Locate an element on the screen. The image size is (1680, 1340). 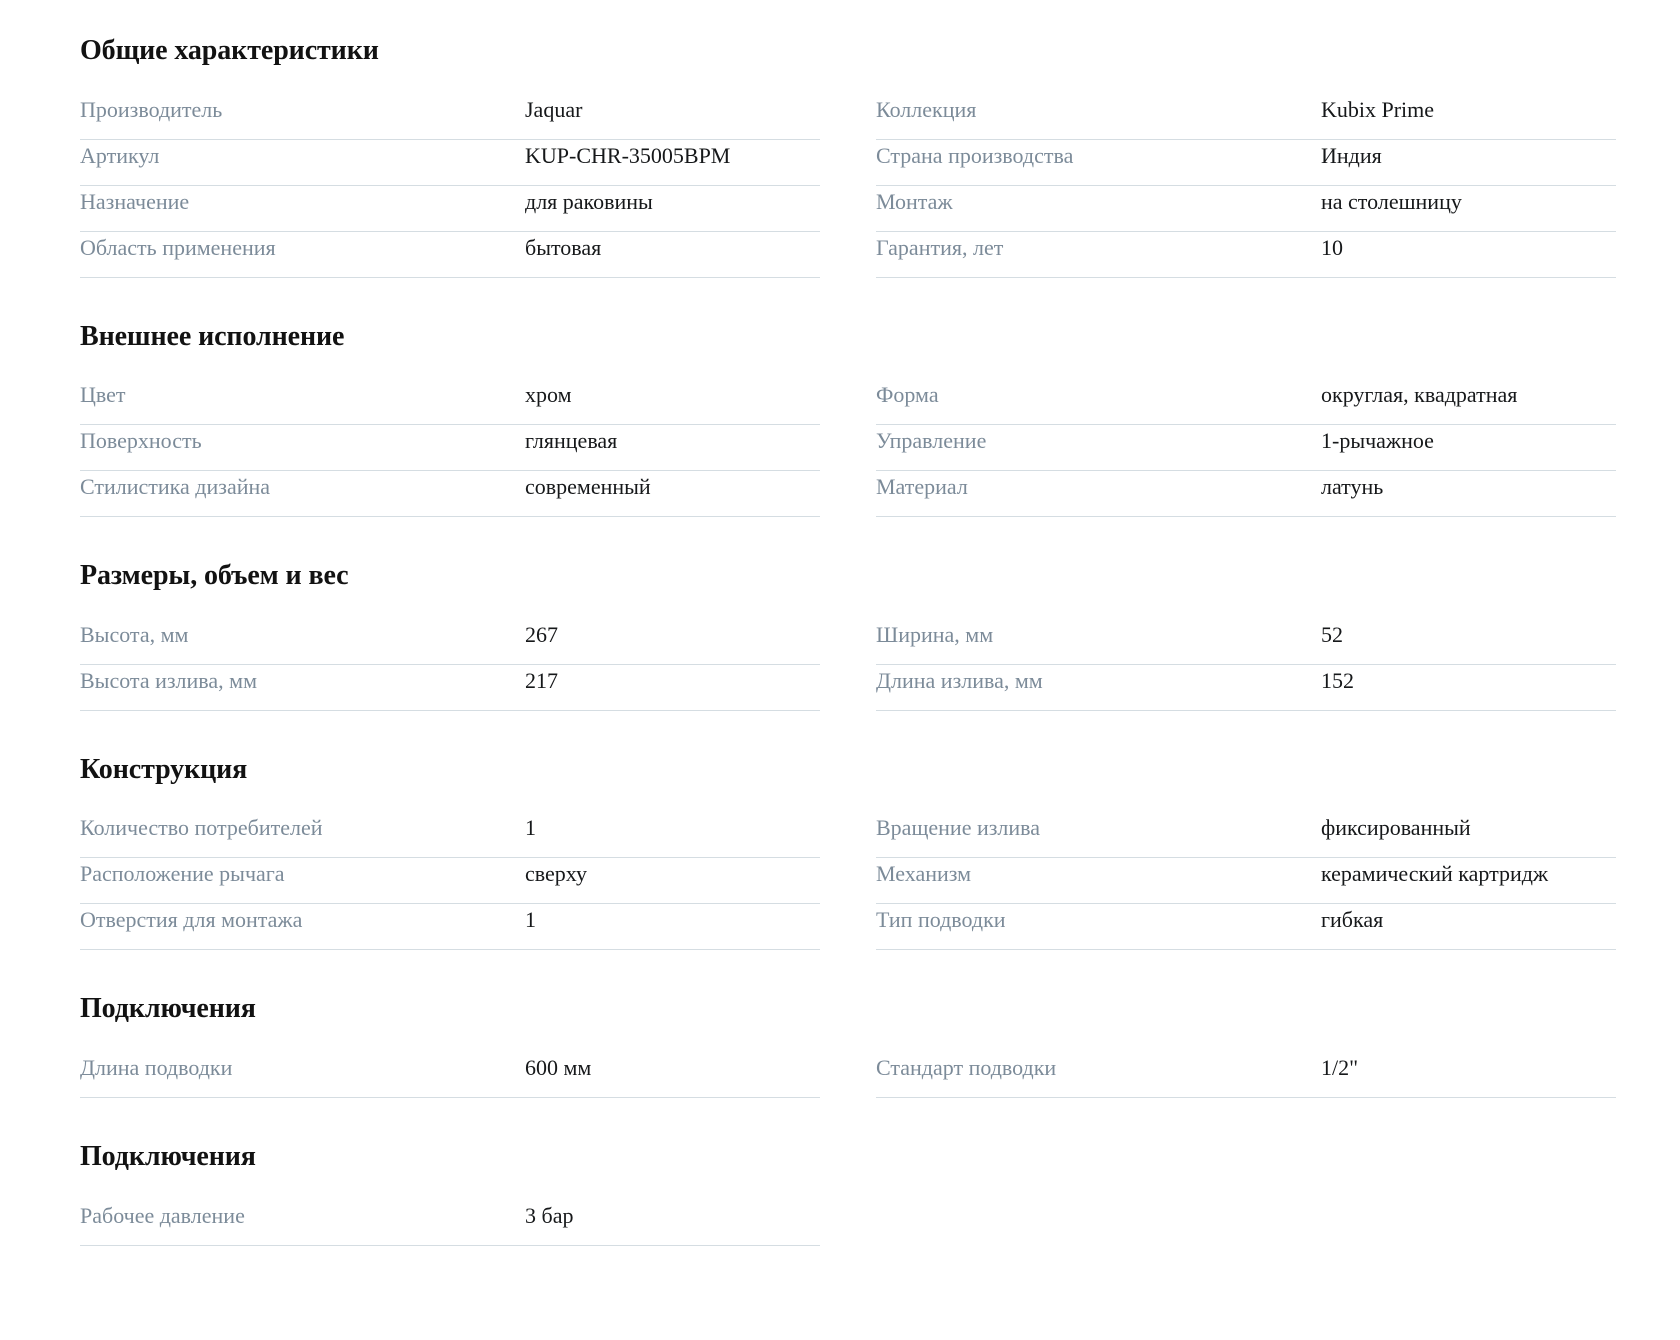
spec-row: Артикул KUP-CHR-35005BPM is located at coordinates (450, 163).